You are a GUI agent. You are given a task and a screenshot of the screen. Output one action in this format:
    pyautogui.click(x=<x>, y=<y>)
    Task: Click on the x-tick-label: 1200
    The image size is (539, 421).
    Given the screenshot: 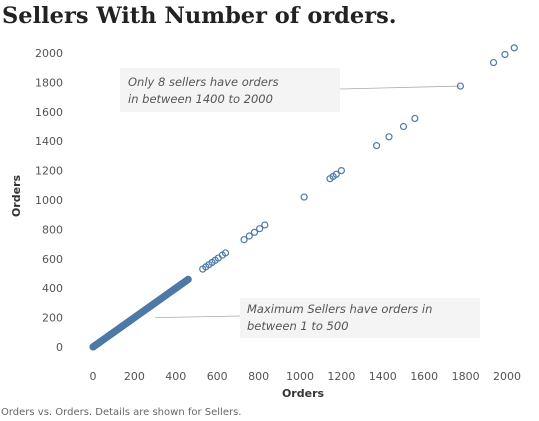 What is the action you would take?
    pyautogui.click(x=341, y=376)
    